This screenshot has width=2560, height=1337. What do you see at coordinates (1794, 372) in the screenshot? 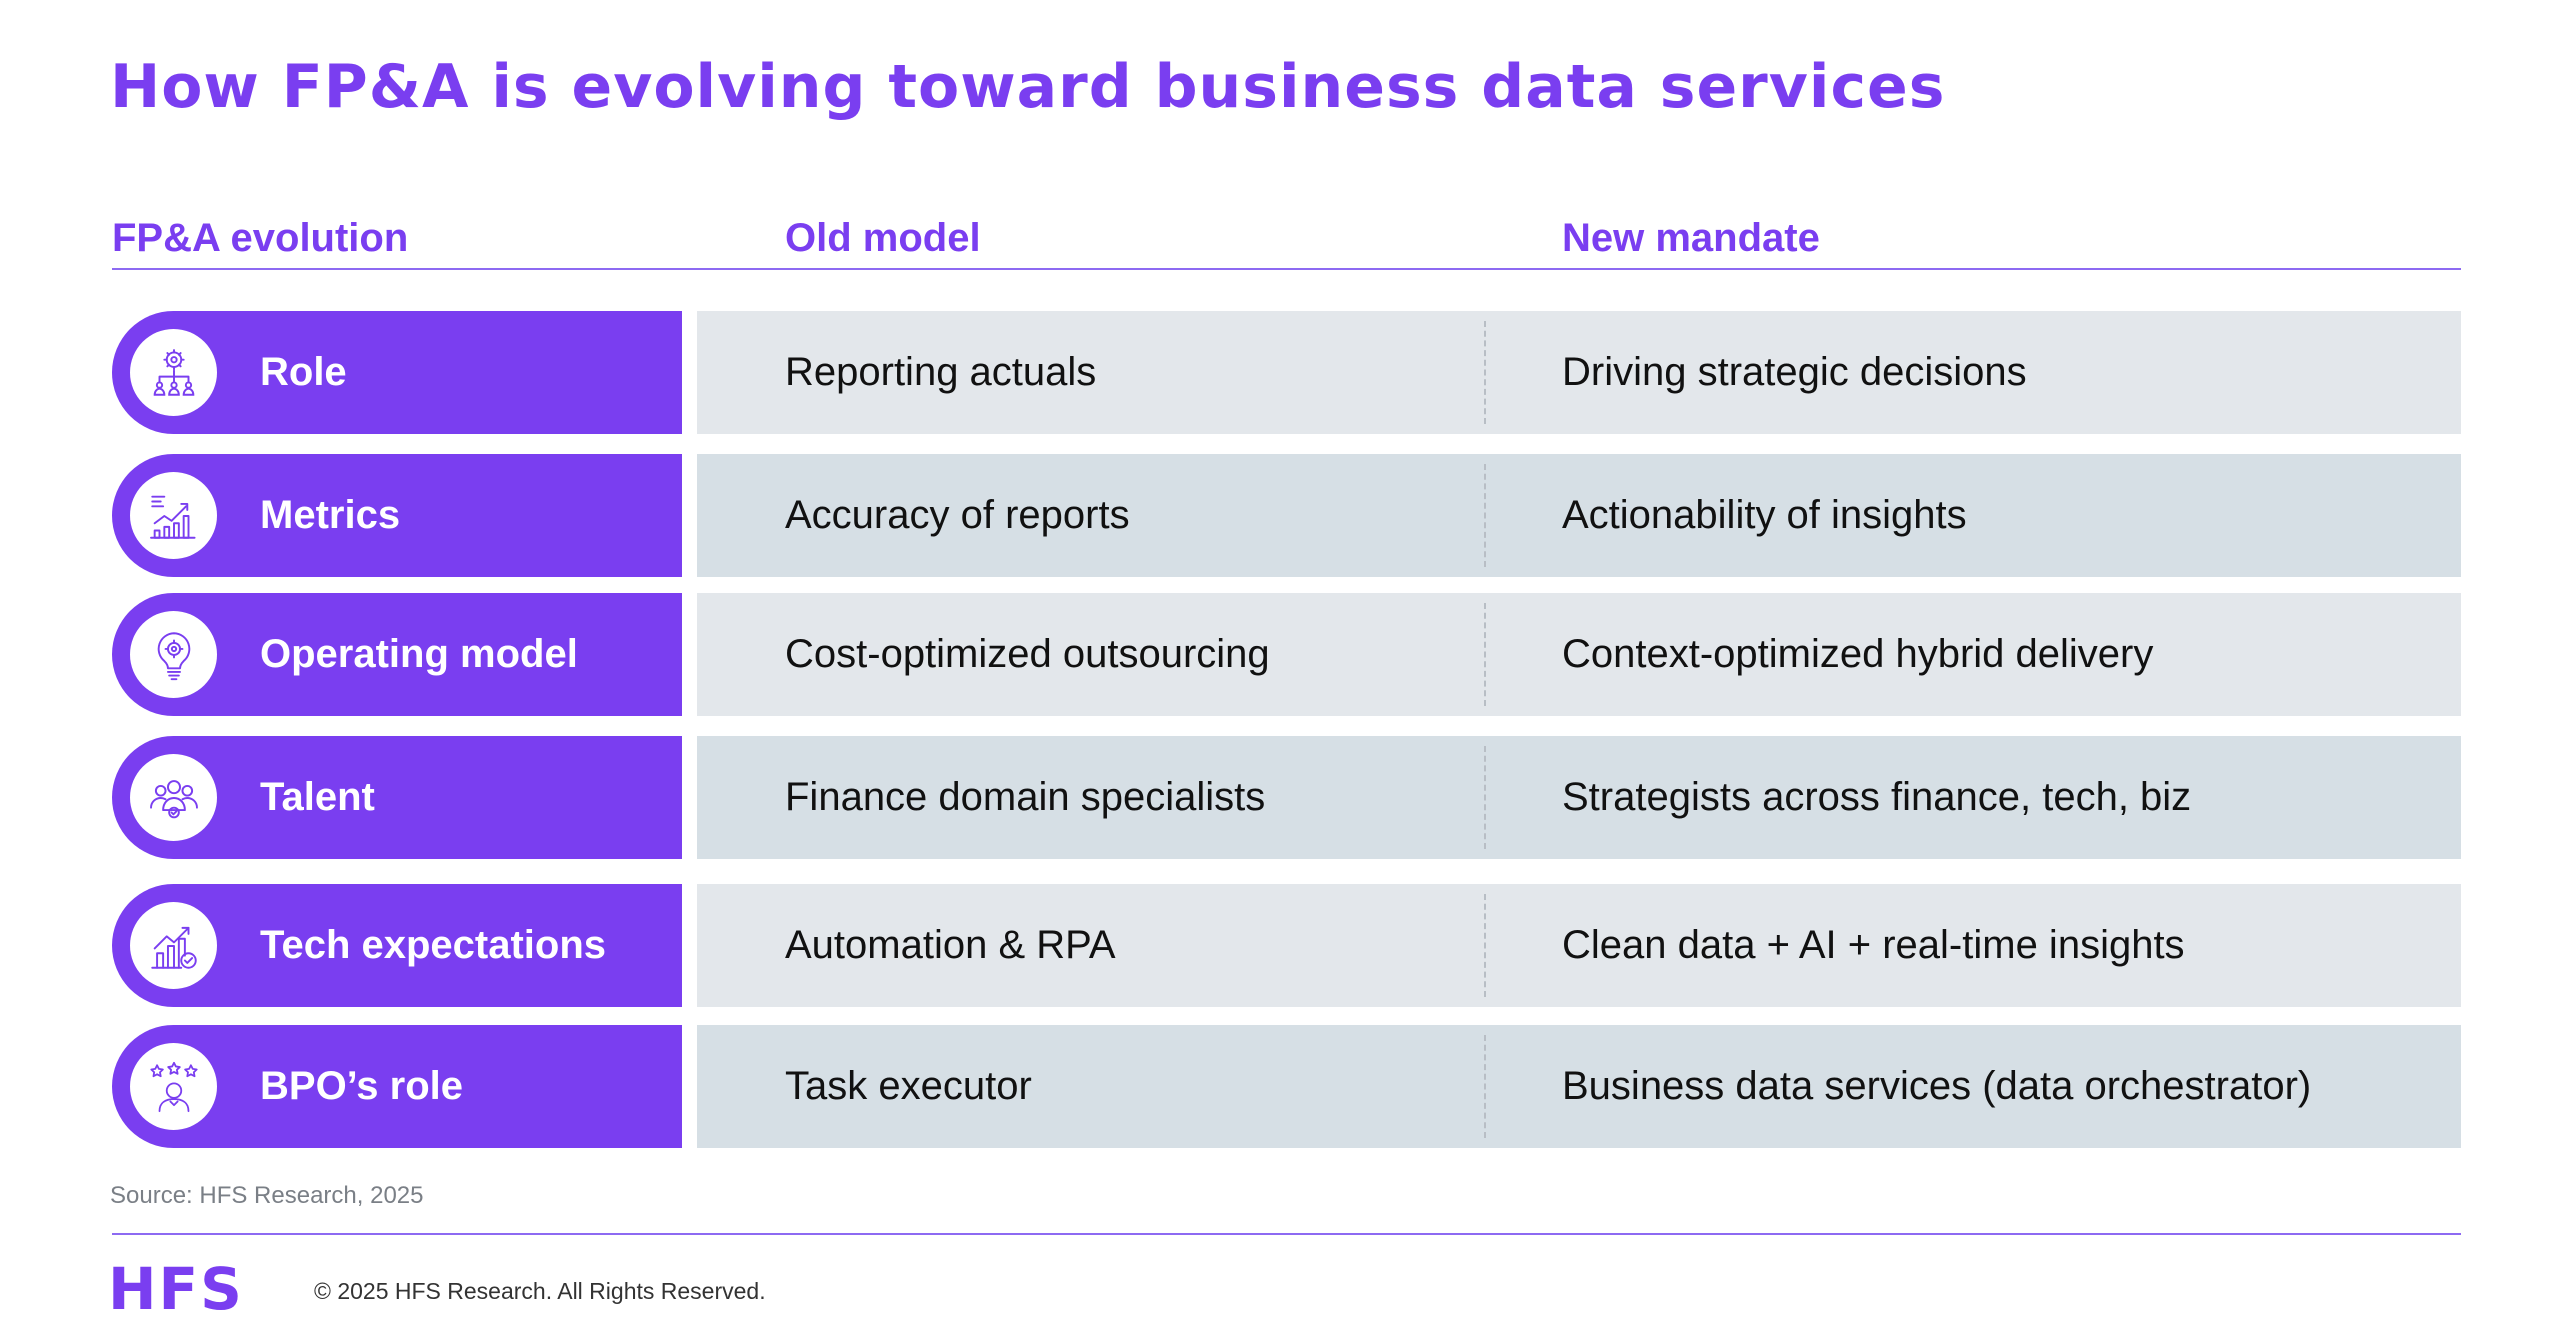
I see `new-mandate-cell: Driving strategic decisions` at bounding box center [1794, 372].